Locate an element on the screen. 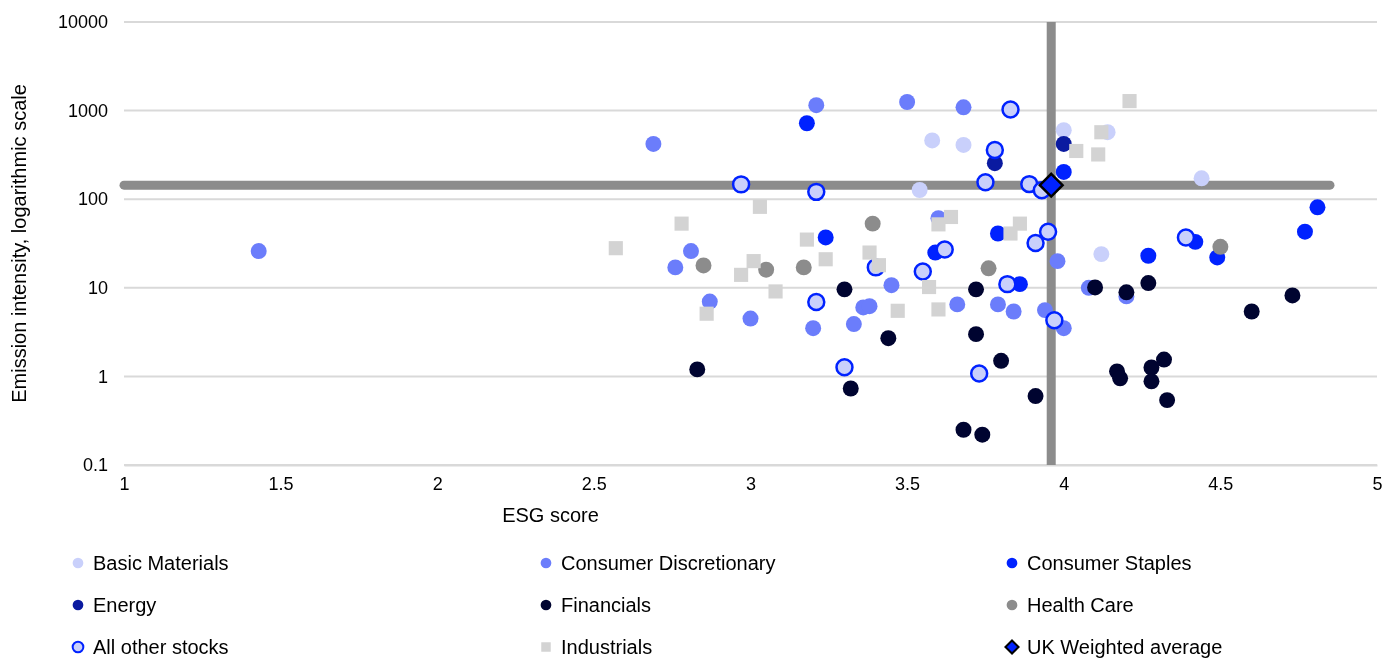  y-tick-label: 0.1 is located at coordinates (95, 465).